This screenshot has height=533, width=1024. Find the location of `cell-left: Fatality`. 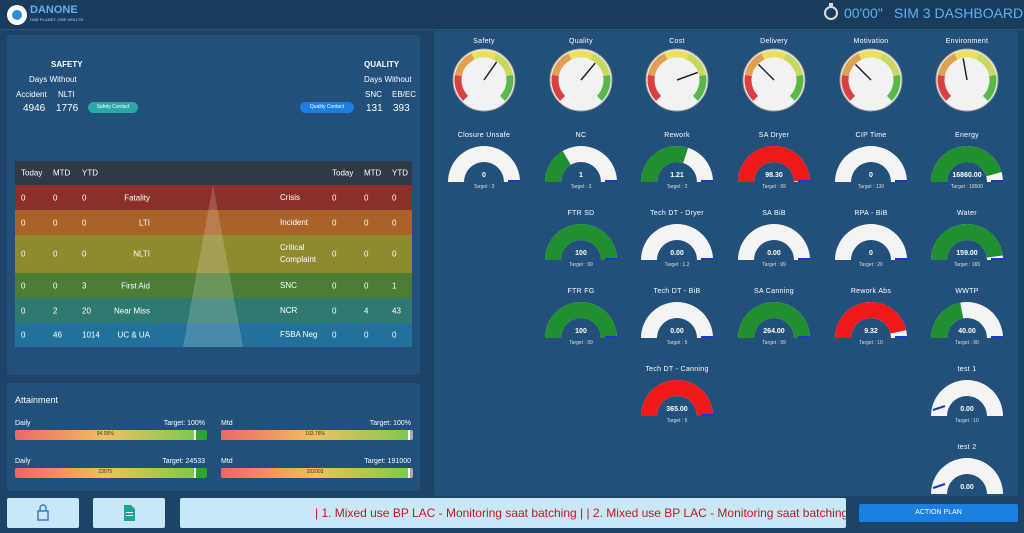

cell-left: Fatality is located at coordinates (137, 197).